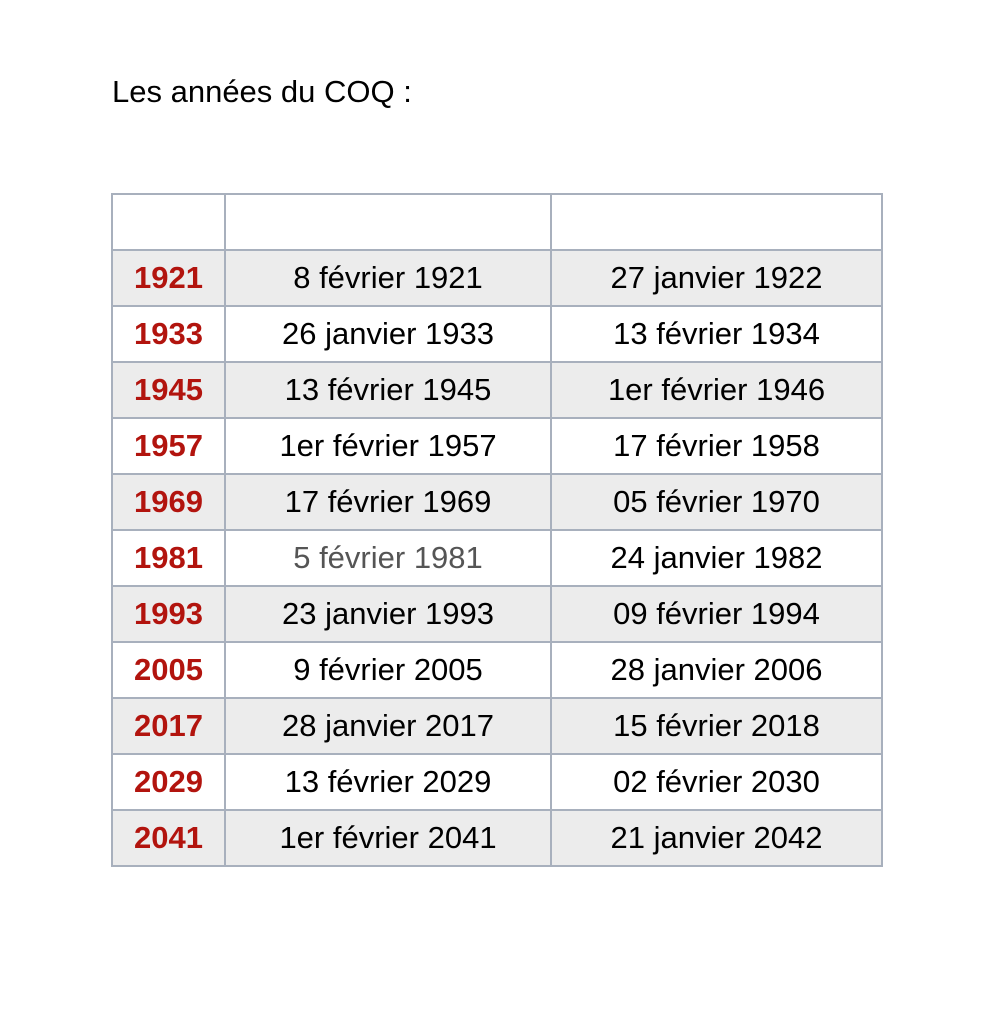  I want to click on year-cell: 1981, so click(168, 558).